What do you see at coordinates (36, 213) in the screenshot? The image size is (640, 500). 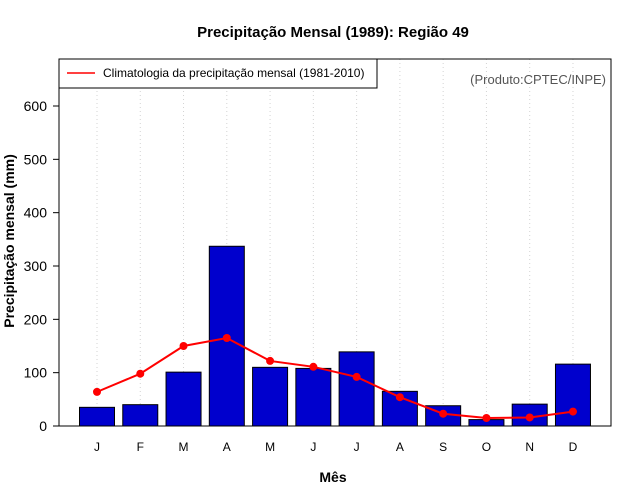 I see `y-tick-label-4: 400` at bounding box center [36, 213].